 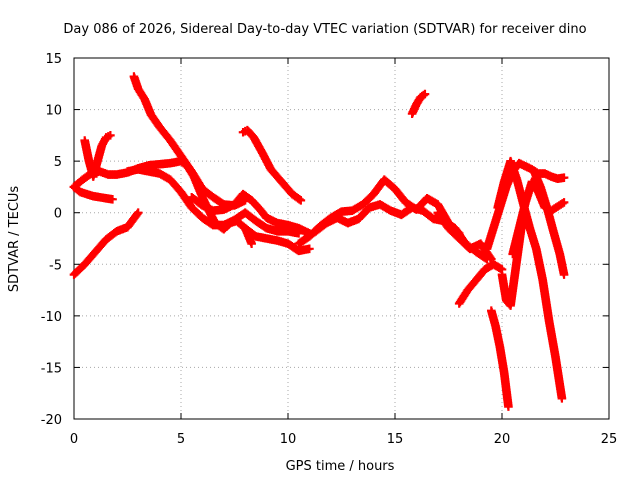 What do you see at coordinates (55, 265) in the screenshot?
I see `y-tick-label: -5` at bounding box center [55, 265].